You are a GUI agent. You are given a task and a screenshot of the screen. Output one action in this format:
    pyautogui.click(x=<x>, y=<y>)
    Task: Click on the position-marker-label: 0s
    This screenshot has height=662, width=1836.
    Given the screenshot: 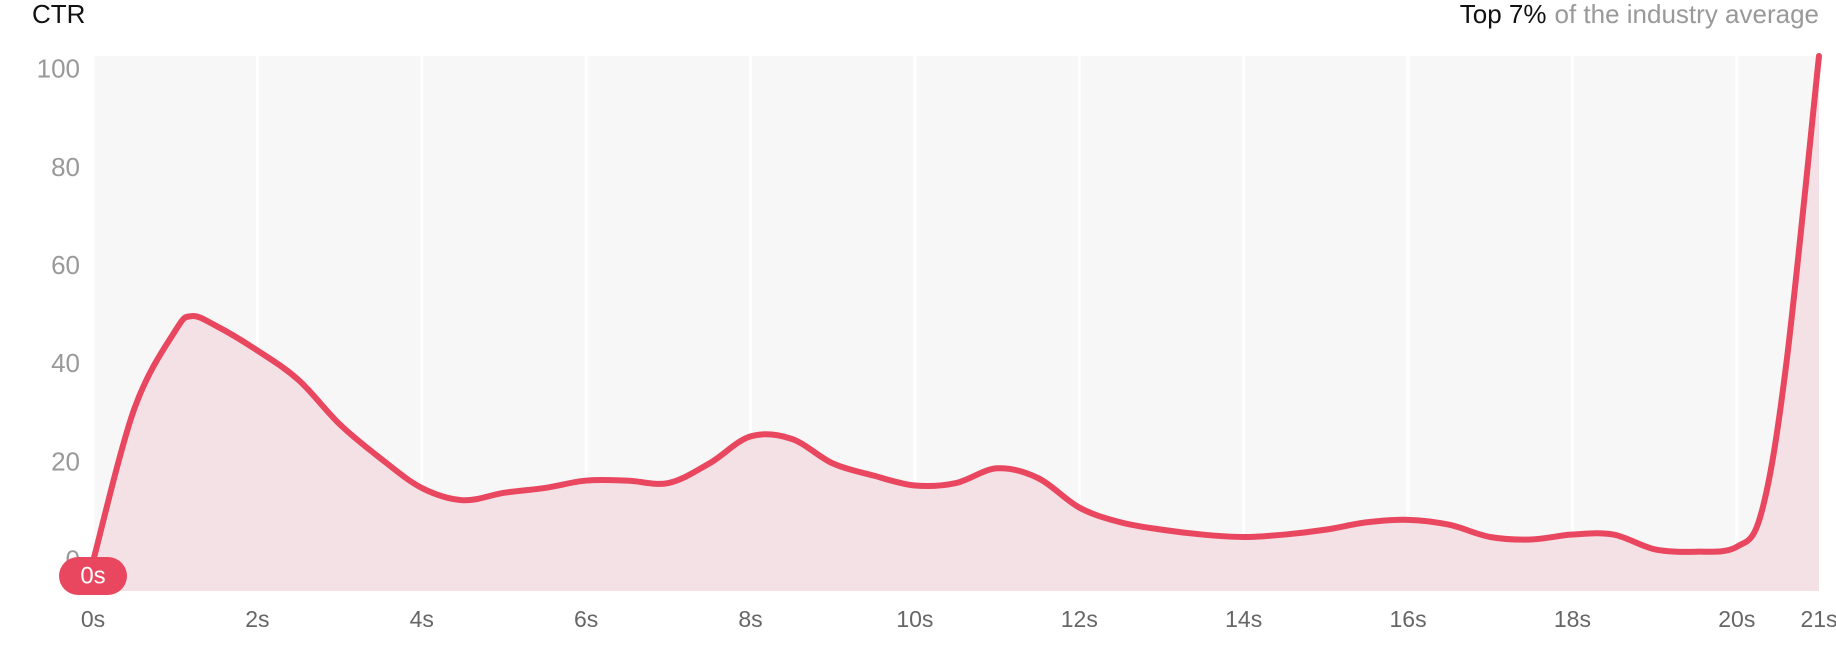 What is the action you would take?
    pyautogui.click(x=92, y=575)
    